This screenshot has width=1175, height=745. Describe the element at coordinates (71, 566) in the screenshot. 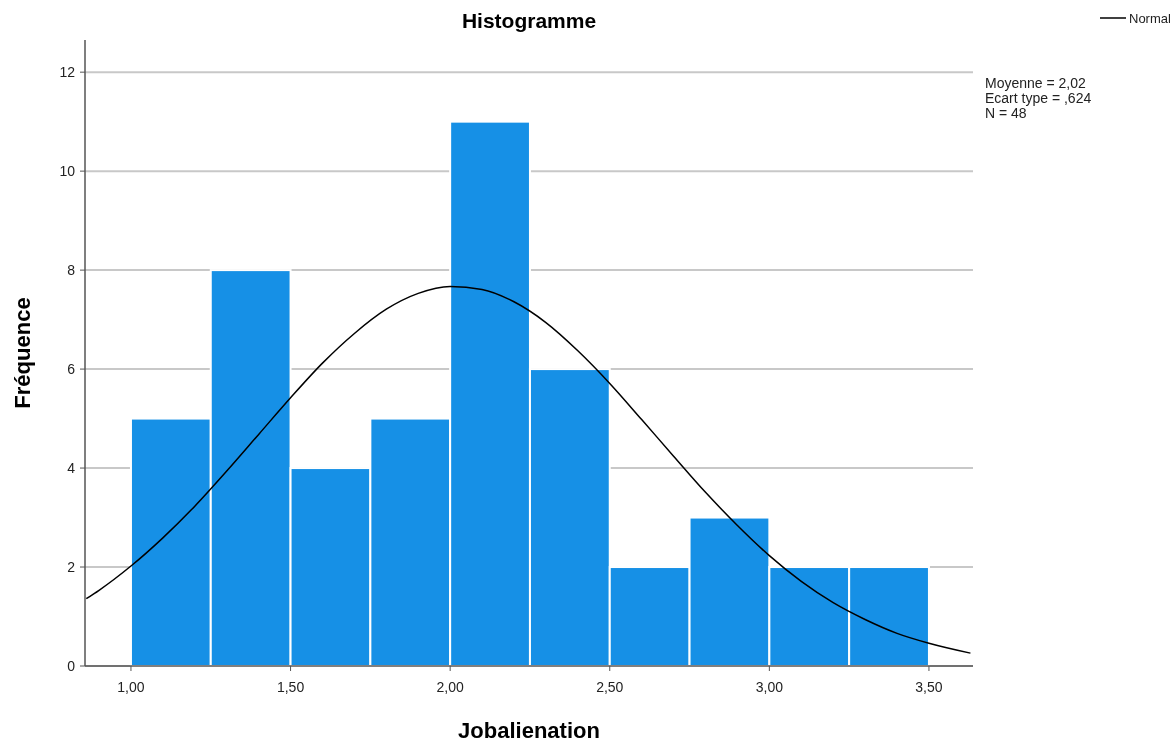

I see `y-tick-label: 2` at that location.